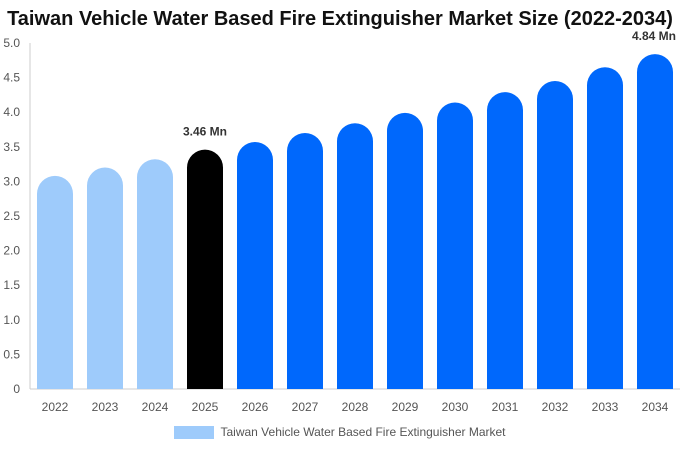  What do you see at coordinates (11, 147) in the screenshot?
I see `y-tick-label: 3.5` at bounding box center [11, 147].